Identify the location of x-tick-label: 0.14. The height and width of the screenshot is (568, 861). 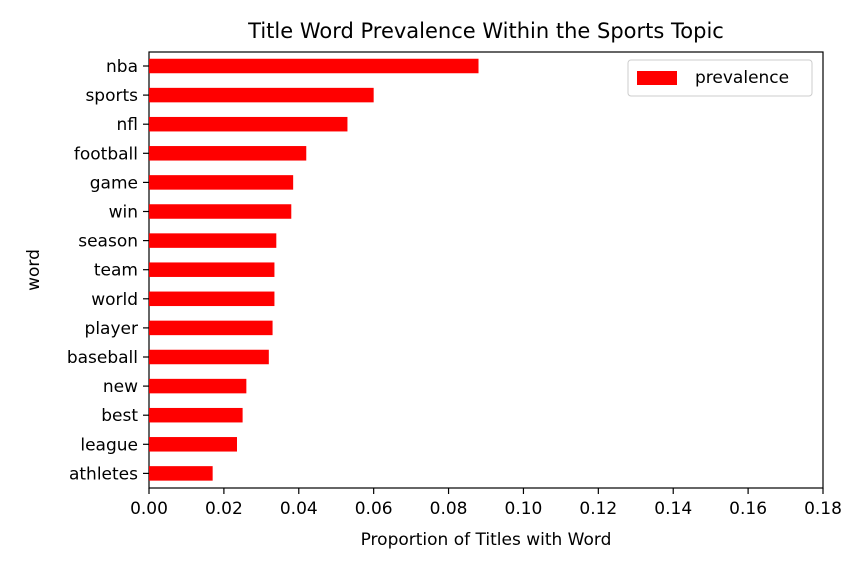
(673, 509).